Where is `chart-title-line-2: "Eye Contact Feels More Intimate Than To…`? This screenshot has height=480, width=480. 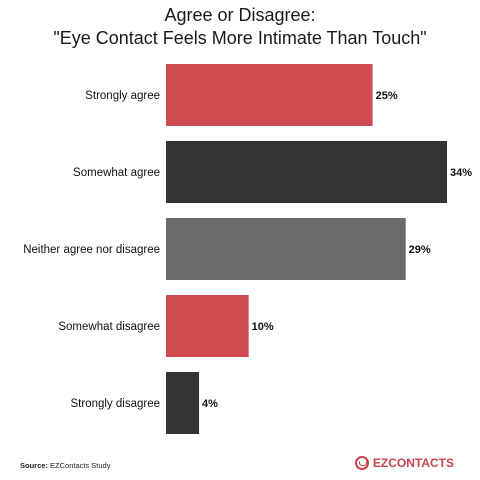 chart-title-line-2: "Eye Contact Feels More Intimate Than To… is located at coordinates (240, 38).